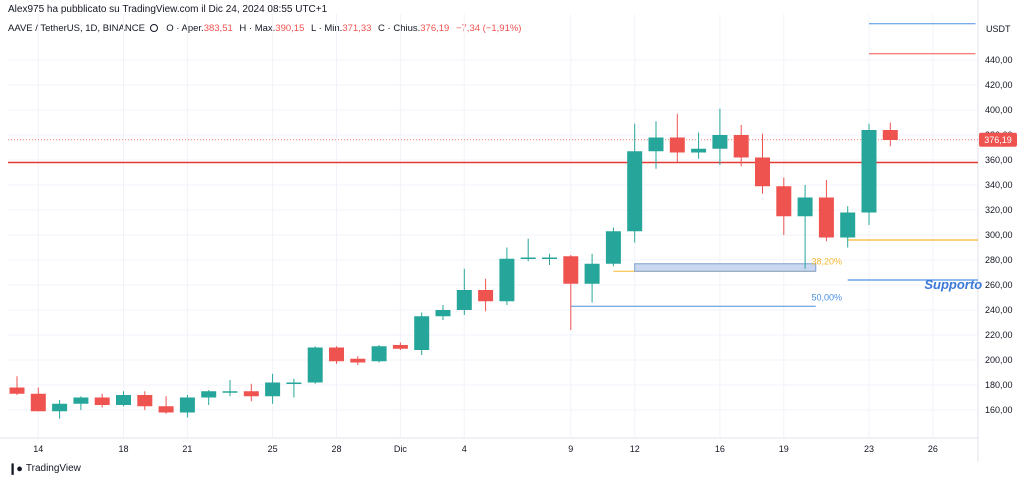 This screenshot has width=1024, height=481. I want to click on x-tick-label: 9, so click(570, 449).